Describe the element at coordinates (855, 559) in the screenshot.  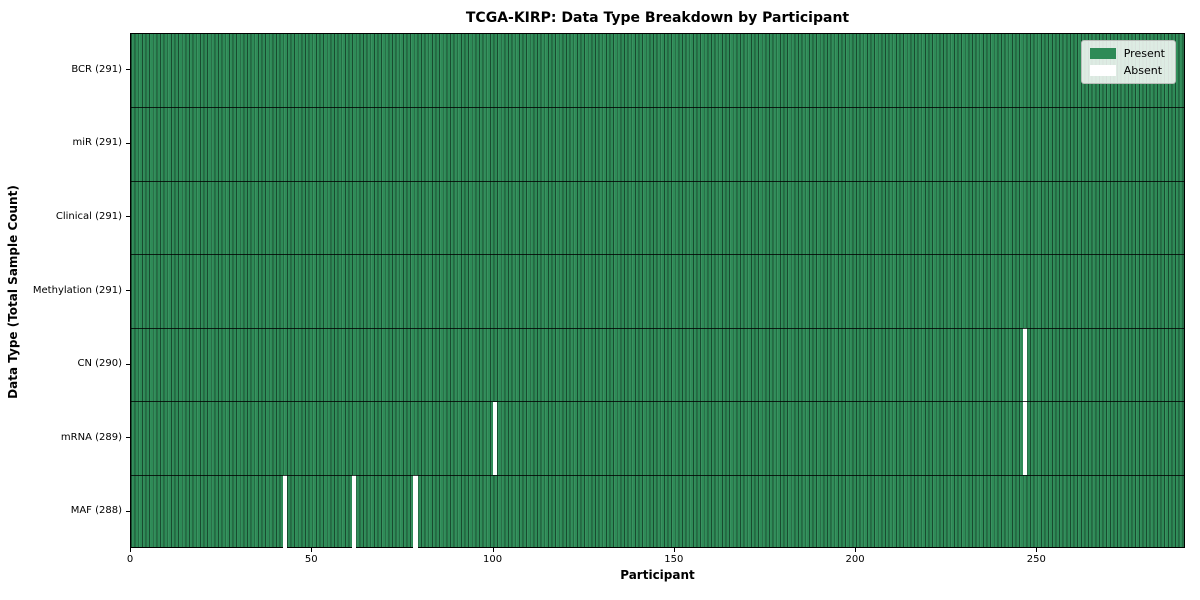
I see `x-tick-label: 200` at that location.